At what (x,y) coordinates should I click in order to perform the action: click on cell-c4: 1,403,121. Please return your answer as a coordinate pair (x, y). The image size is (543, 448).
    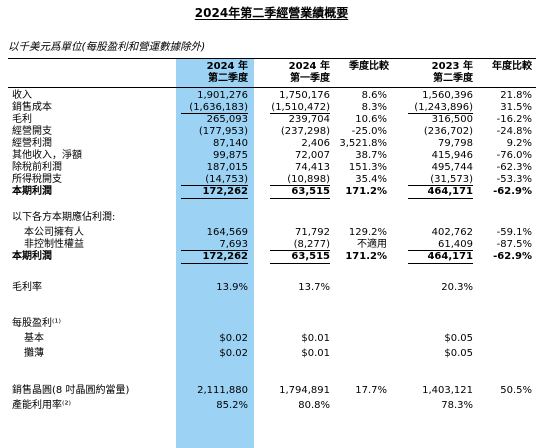
    Looking at the image, I should click on (447, 390).